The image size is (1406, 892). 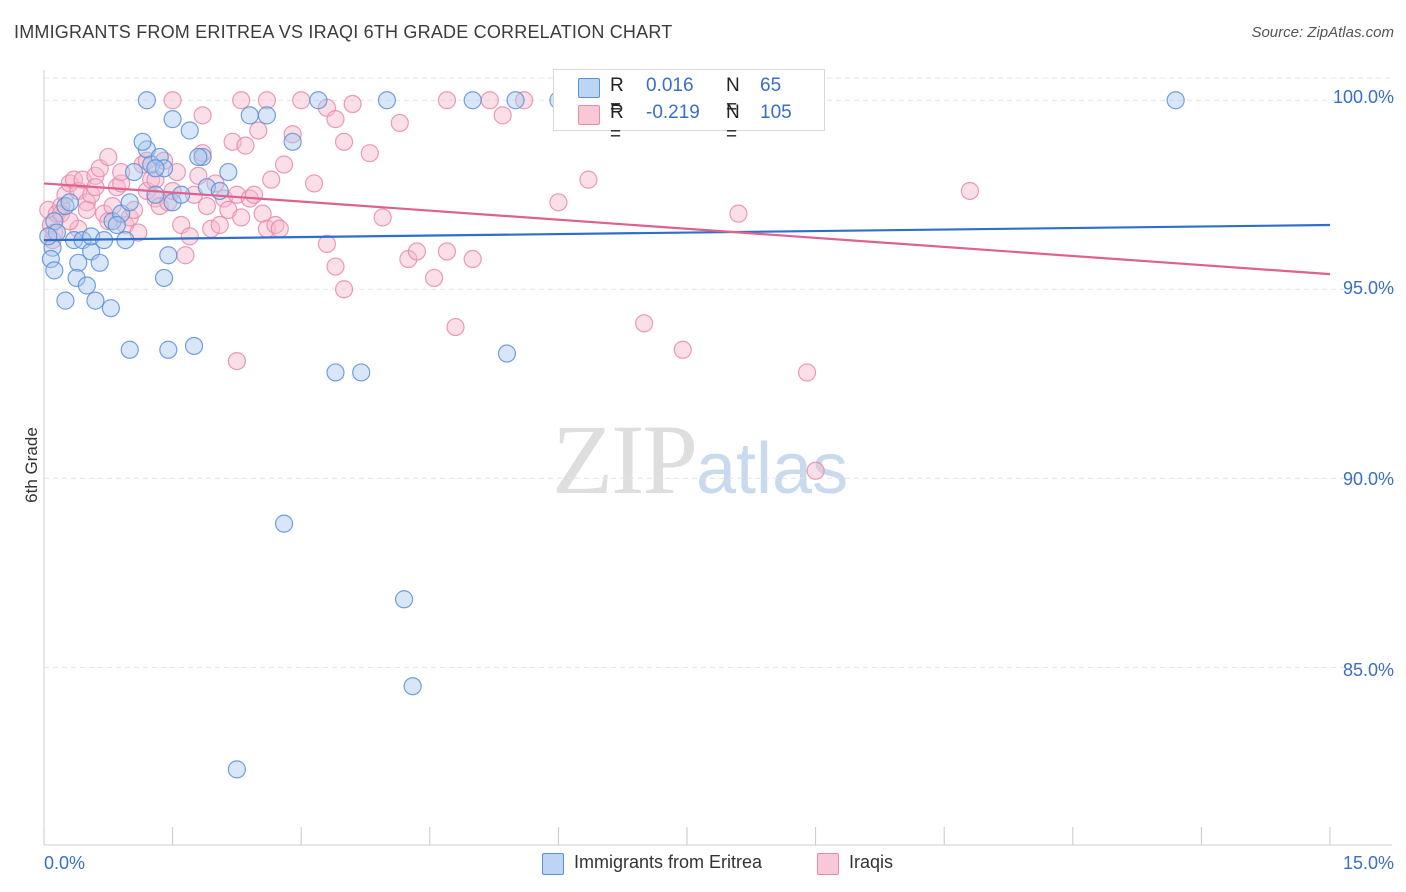 What do you see at coordinates (668, 862) in the screenshot?
I see `bottom-legend-label: Immigrants from Eritrea` at bounding box center [668, 862].